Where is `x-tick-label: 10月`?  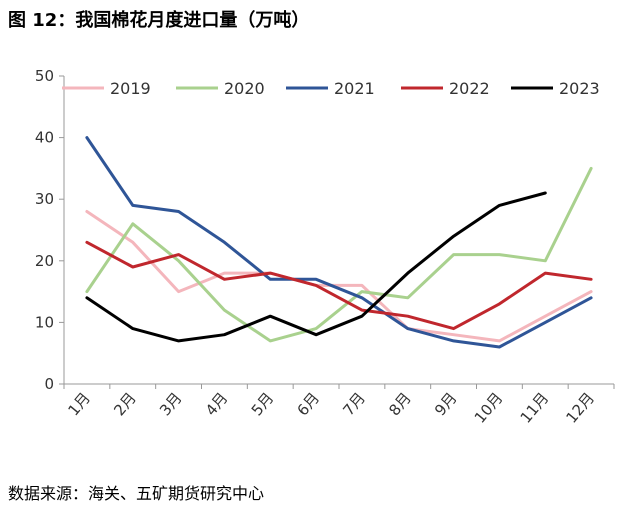 x-tick-label: 10月 is located at coordinates (489, 408).